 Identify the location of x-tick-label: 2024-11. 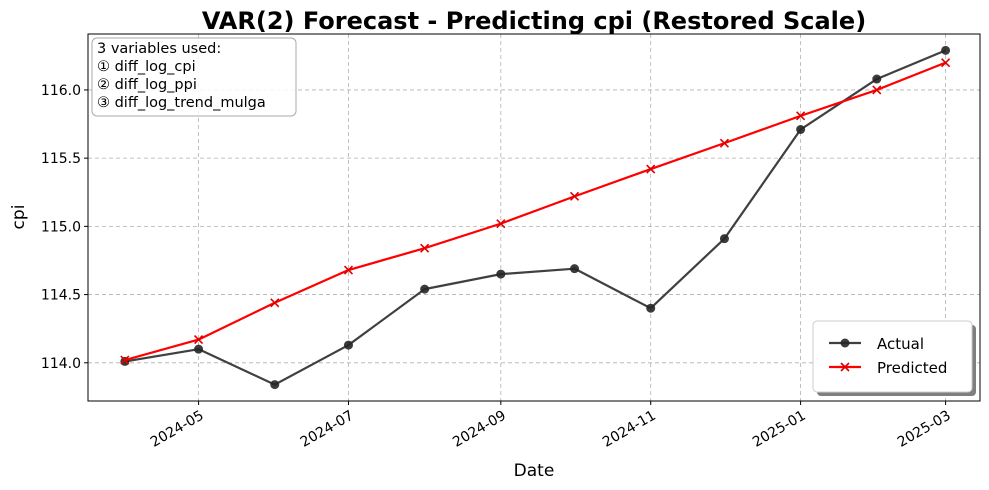
(629, 429).